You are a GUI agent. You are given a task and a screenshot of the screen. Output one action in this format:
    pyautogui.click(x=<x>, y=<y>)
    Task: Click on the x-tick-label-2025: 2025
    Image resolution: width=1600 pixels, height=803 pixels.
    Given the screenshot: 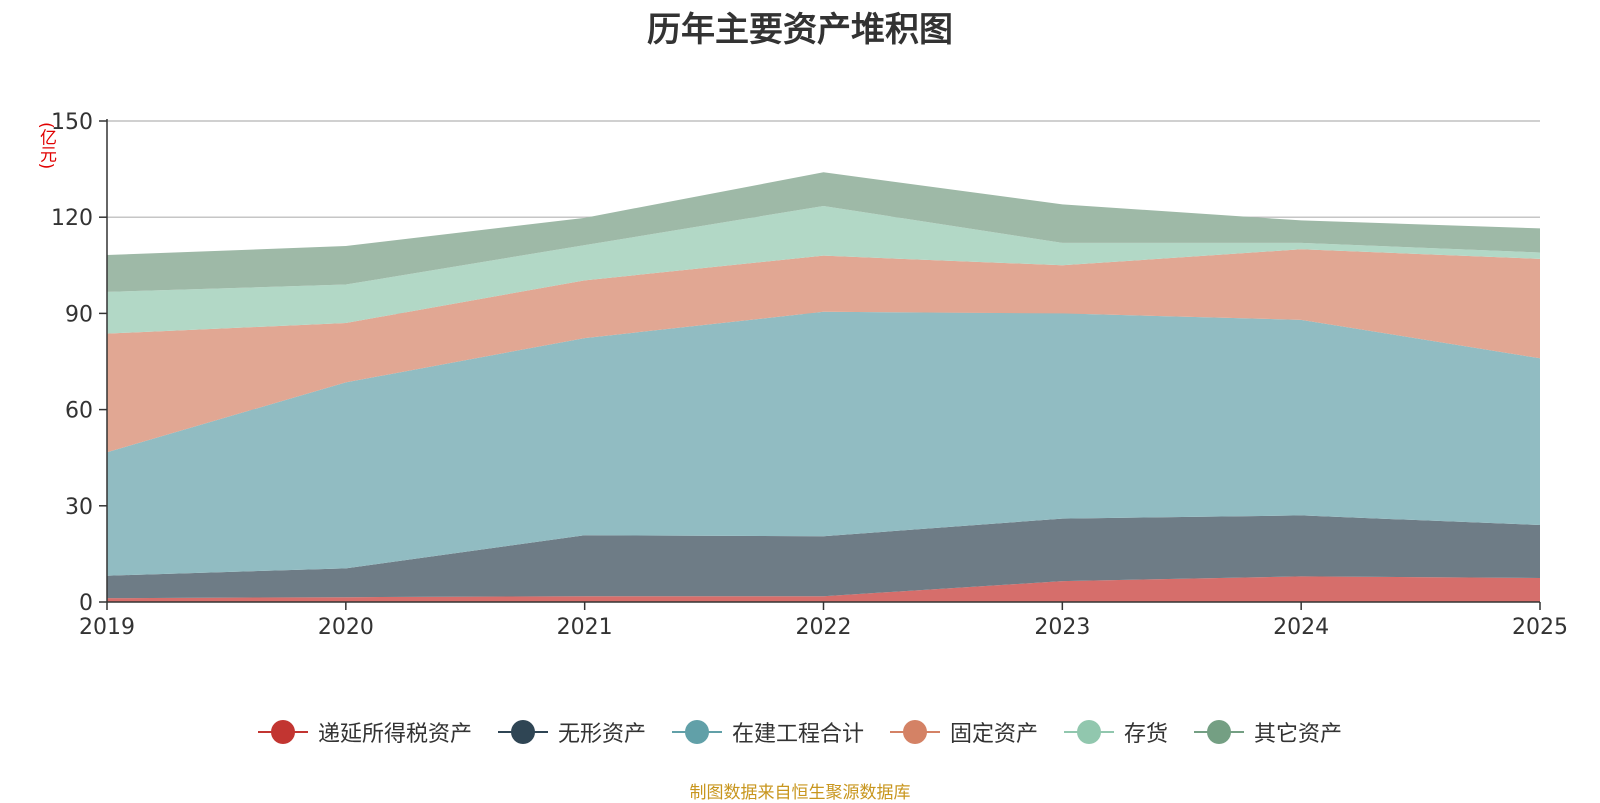 What is the action you would take?
    pyautogui.click(x=1540, y=627)
    